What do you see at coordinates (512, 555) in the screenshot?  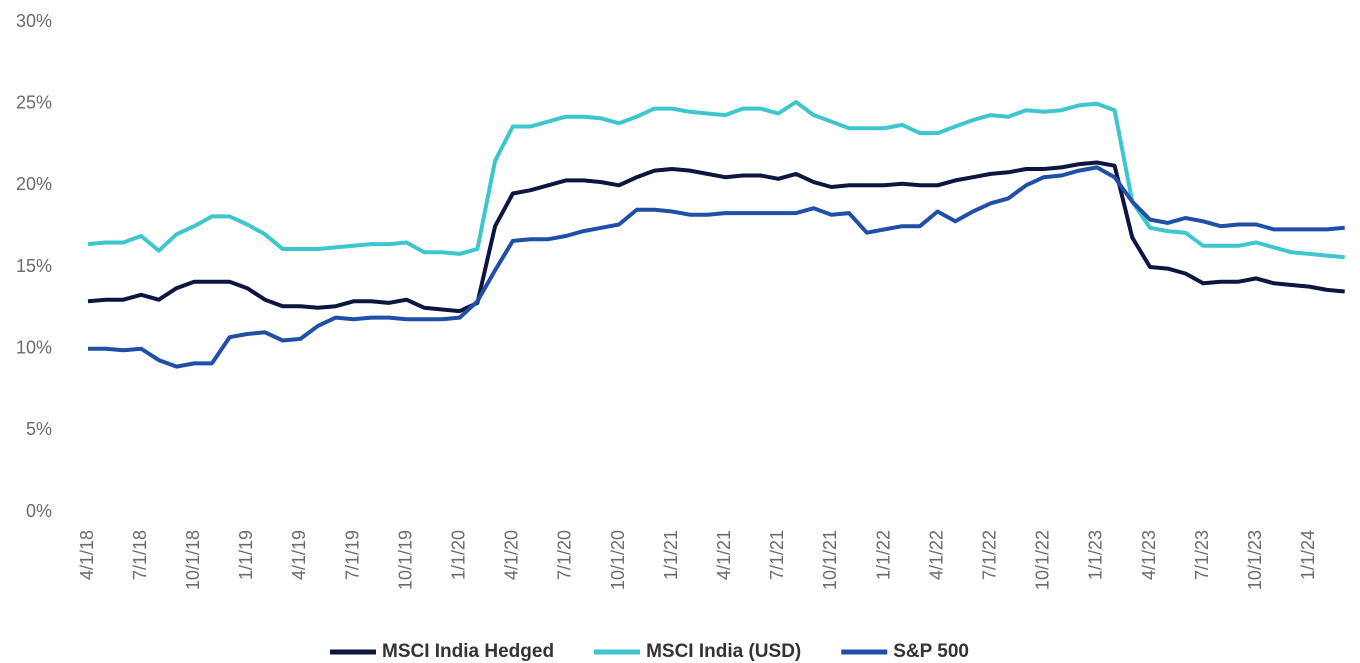 I see `x-tick-label: 4/1/20` at bounding box center [512, 555].